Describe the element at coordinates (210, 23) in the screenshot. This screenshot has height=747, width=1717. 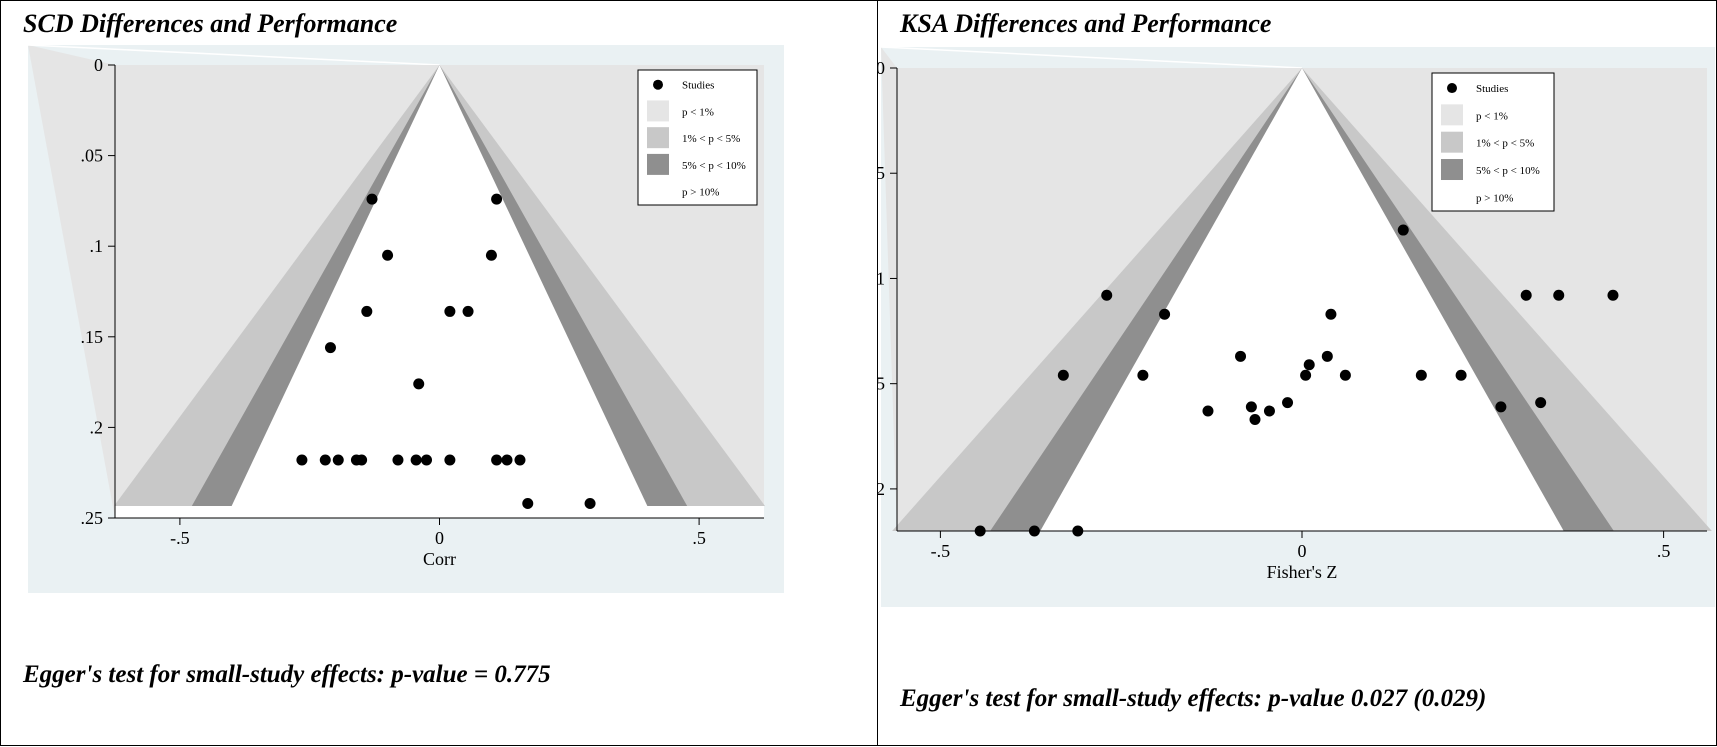
I see `chart-title: SCD Differences and Performance` at that location.